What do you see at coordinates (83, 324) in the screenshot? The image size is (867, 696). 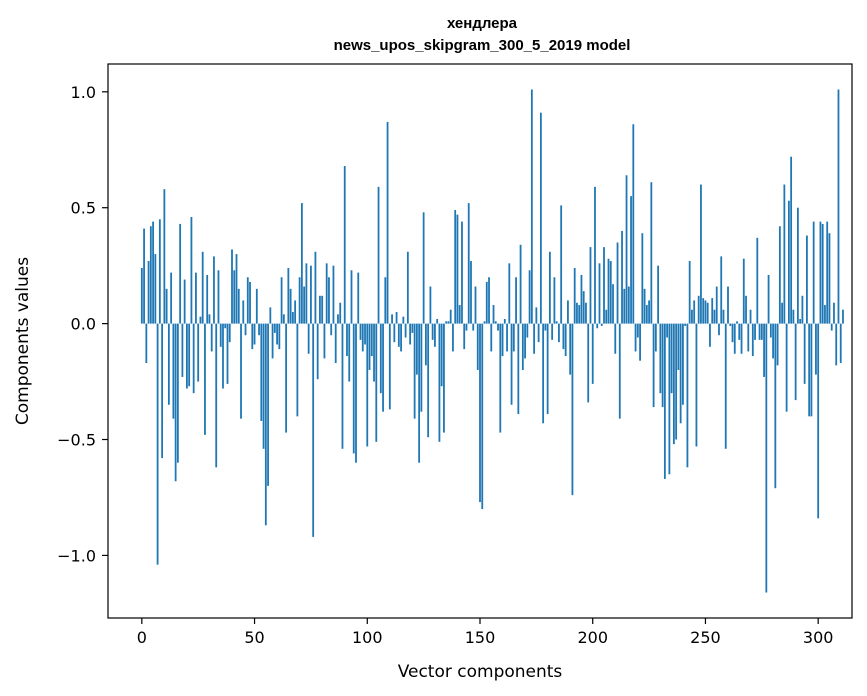 I see `y-tick-label: 0.0` at bounding box center [83, 324].